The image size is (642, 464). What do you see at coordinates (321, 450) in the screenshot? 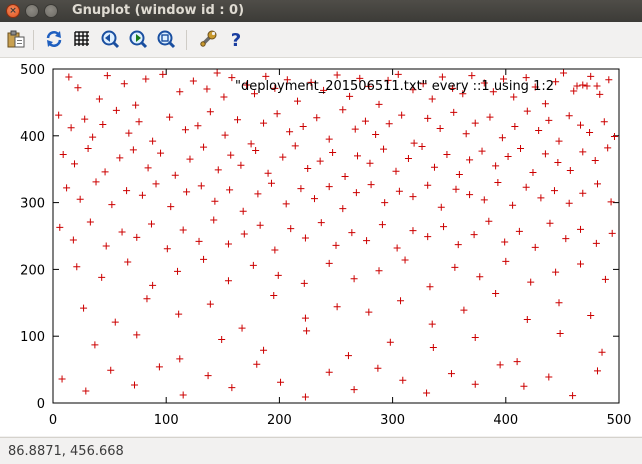
I see `status-bar: 86.8871, 456.668` at bounding box center [321, 450].